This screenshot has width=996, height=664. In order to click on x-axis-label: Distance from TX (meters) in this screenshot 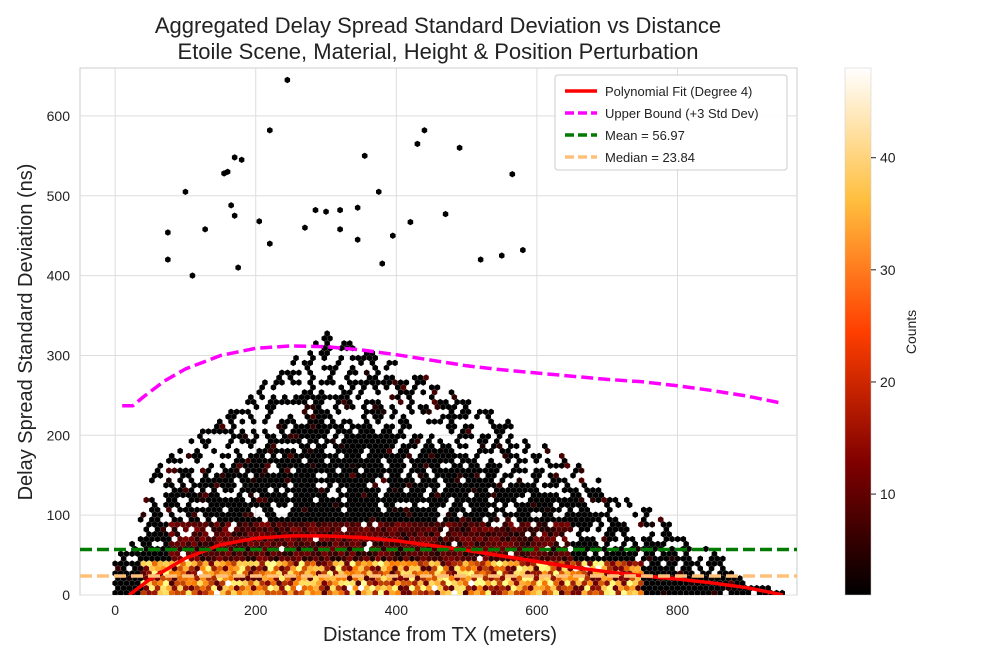, I will do `click(440, 635)`.